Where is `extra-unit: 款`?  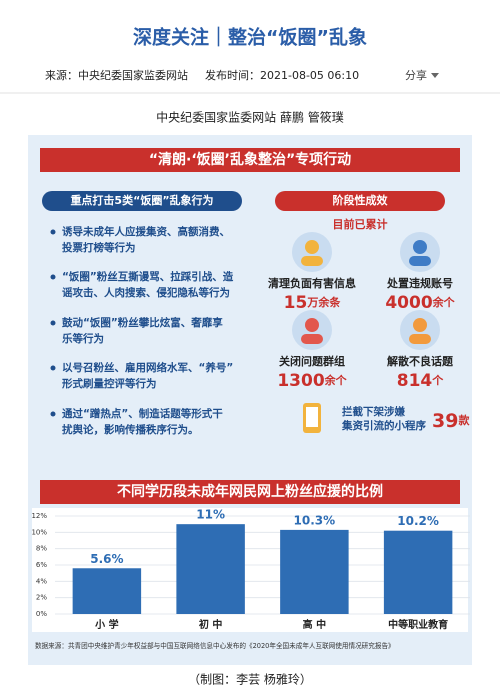 extra-unit: 款 is located at coordinates (464, 420).